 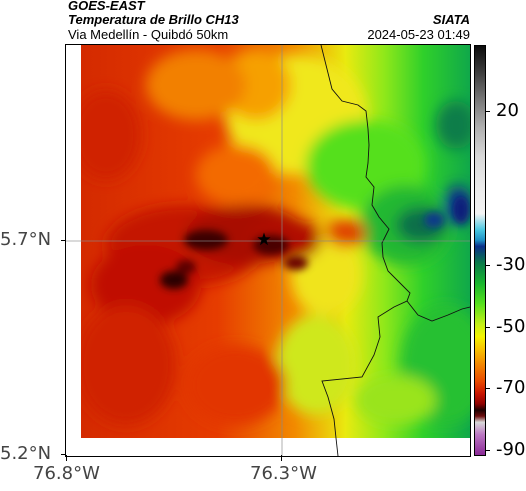 What do you see at coordinates (511, 326) in the screenshot?
I see `cbar-label-m50: -50` at bounding box center [511, 326].